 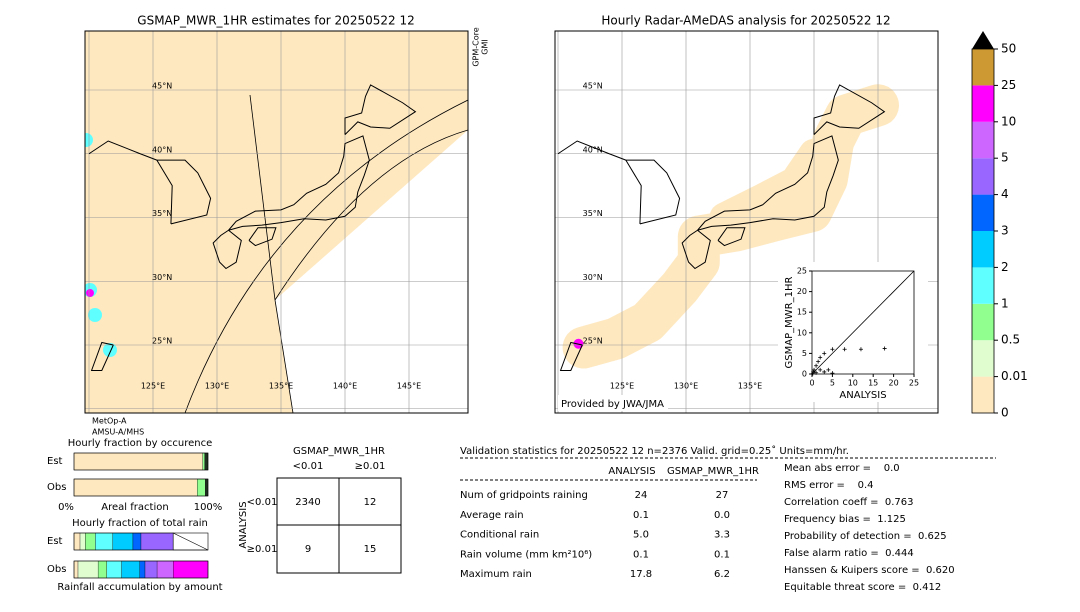 What do you see at coordinates (496, 574) in the screenshot?
I see `label: Maximum rain` at bounding box center [496, 574].